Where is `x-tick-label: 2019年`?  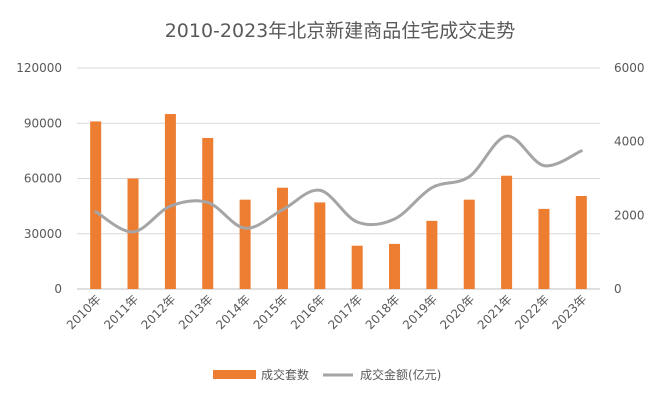 x-tick-label: 2019年 is located at coordinates (420, 312).